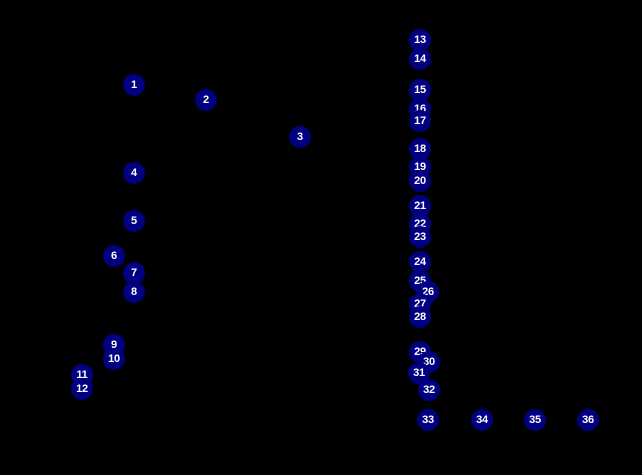 The image size is (642, 475). I want to click on element-marker-10: 10, so click(114, 359).